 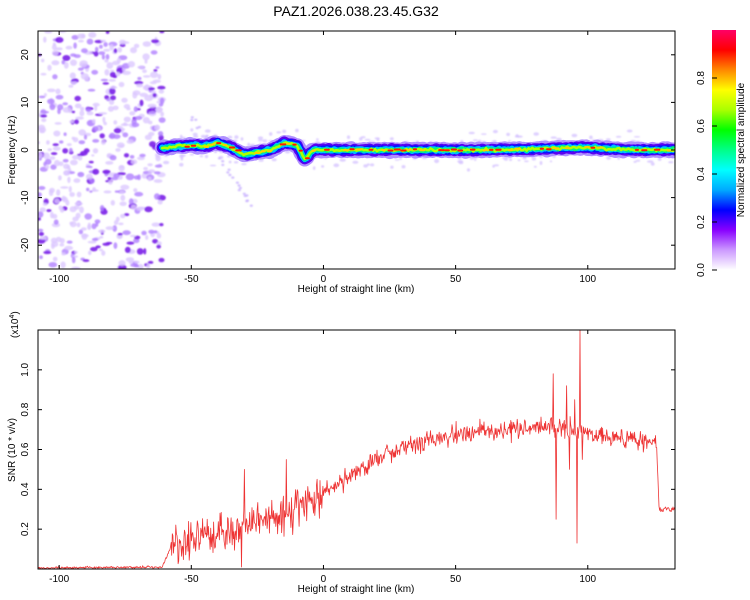 What do you see at coordinates (25, 197) in the screenshot?
I see `spectrogram-ytick-label: -10` at bounding box center [25, 197].